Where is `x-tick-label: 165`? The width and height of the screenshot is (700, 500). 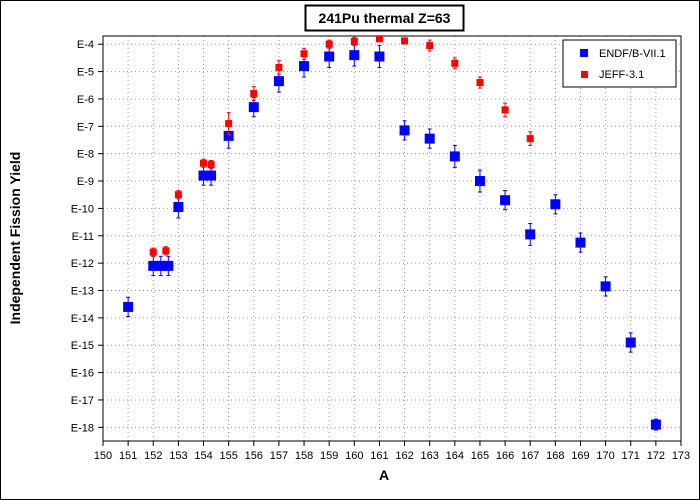 x-tick-label: 165 is located at coordinates (480, 456).